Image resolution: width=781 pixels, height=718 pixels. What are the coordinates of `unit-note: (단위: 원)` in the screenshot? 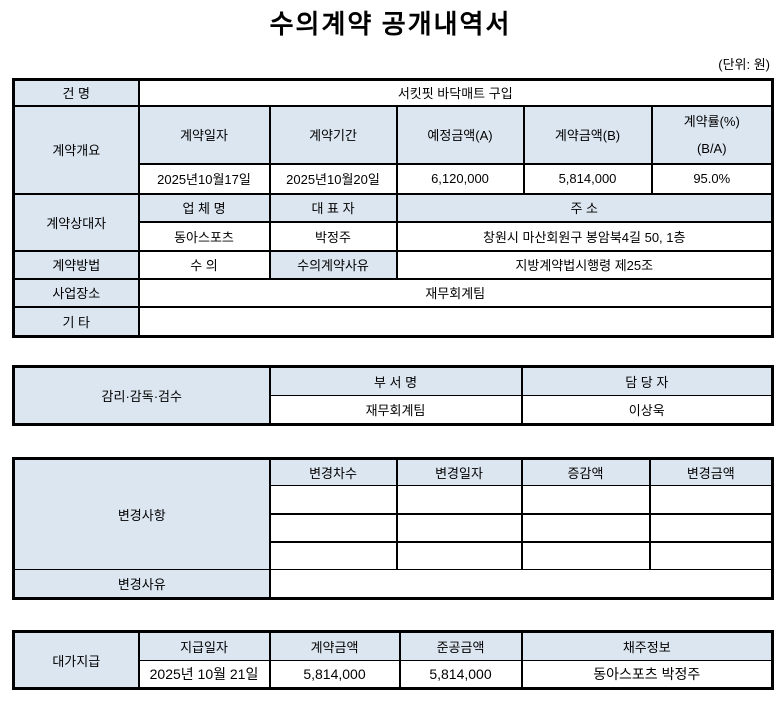 It's located at (744, 64).